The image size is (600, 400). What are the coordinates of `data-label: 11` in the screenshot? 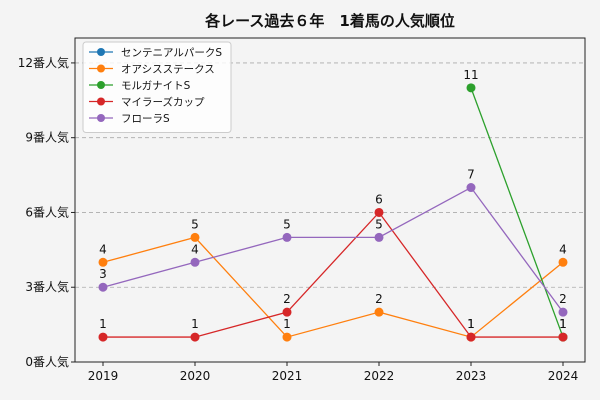 It's located at (470, 75).